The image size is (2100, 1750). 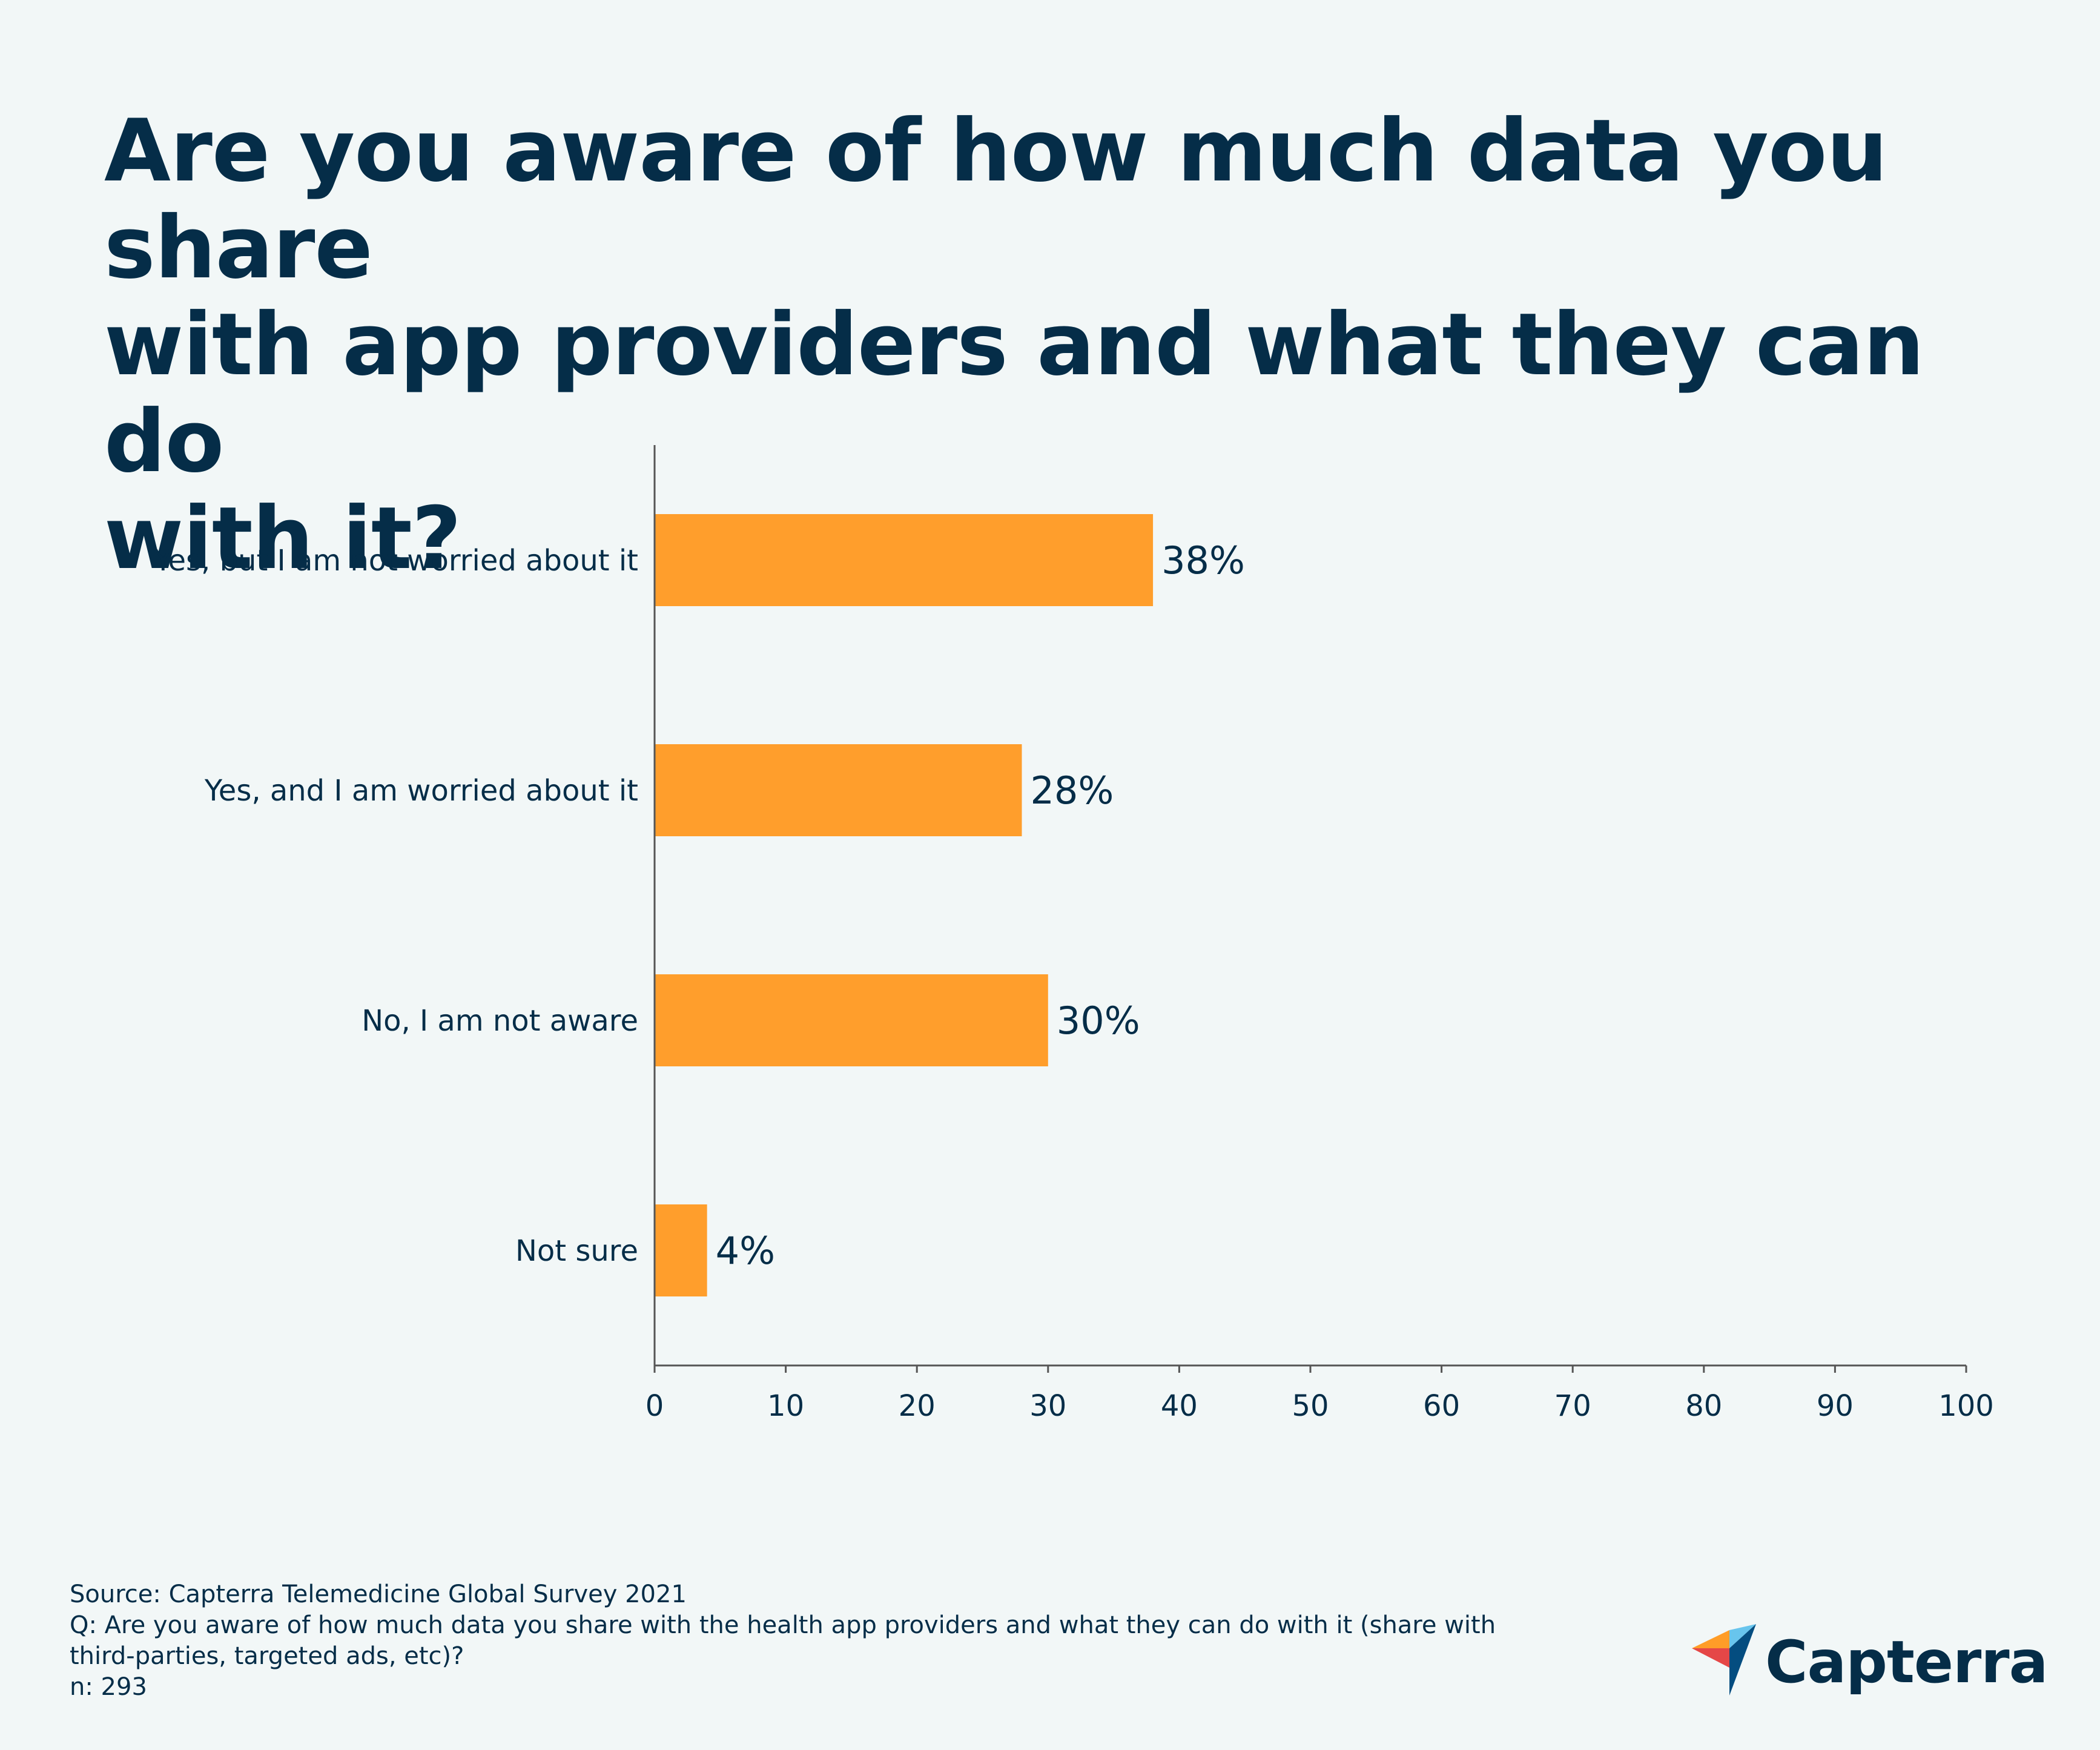 I want to click on title-line-3: with it?, so click(x=282, y=539).